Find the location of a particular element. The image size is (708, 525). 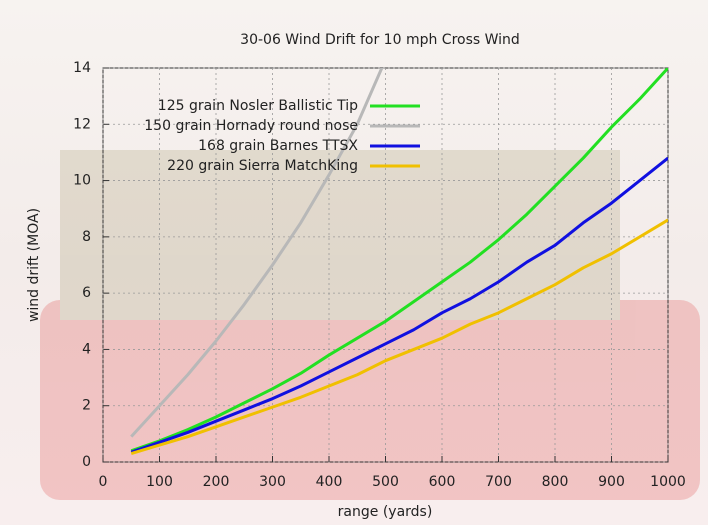

legend-label: 220 grain Sierra MatchKing is located at coordinates (262, 166).